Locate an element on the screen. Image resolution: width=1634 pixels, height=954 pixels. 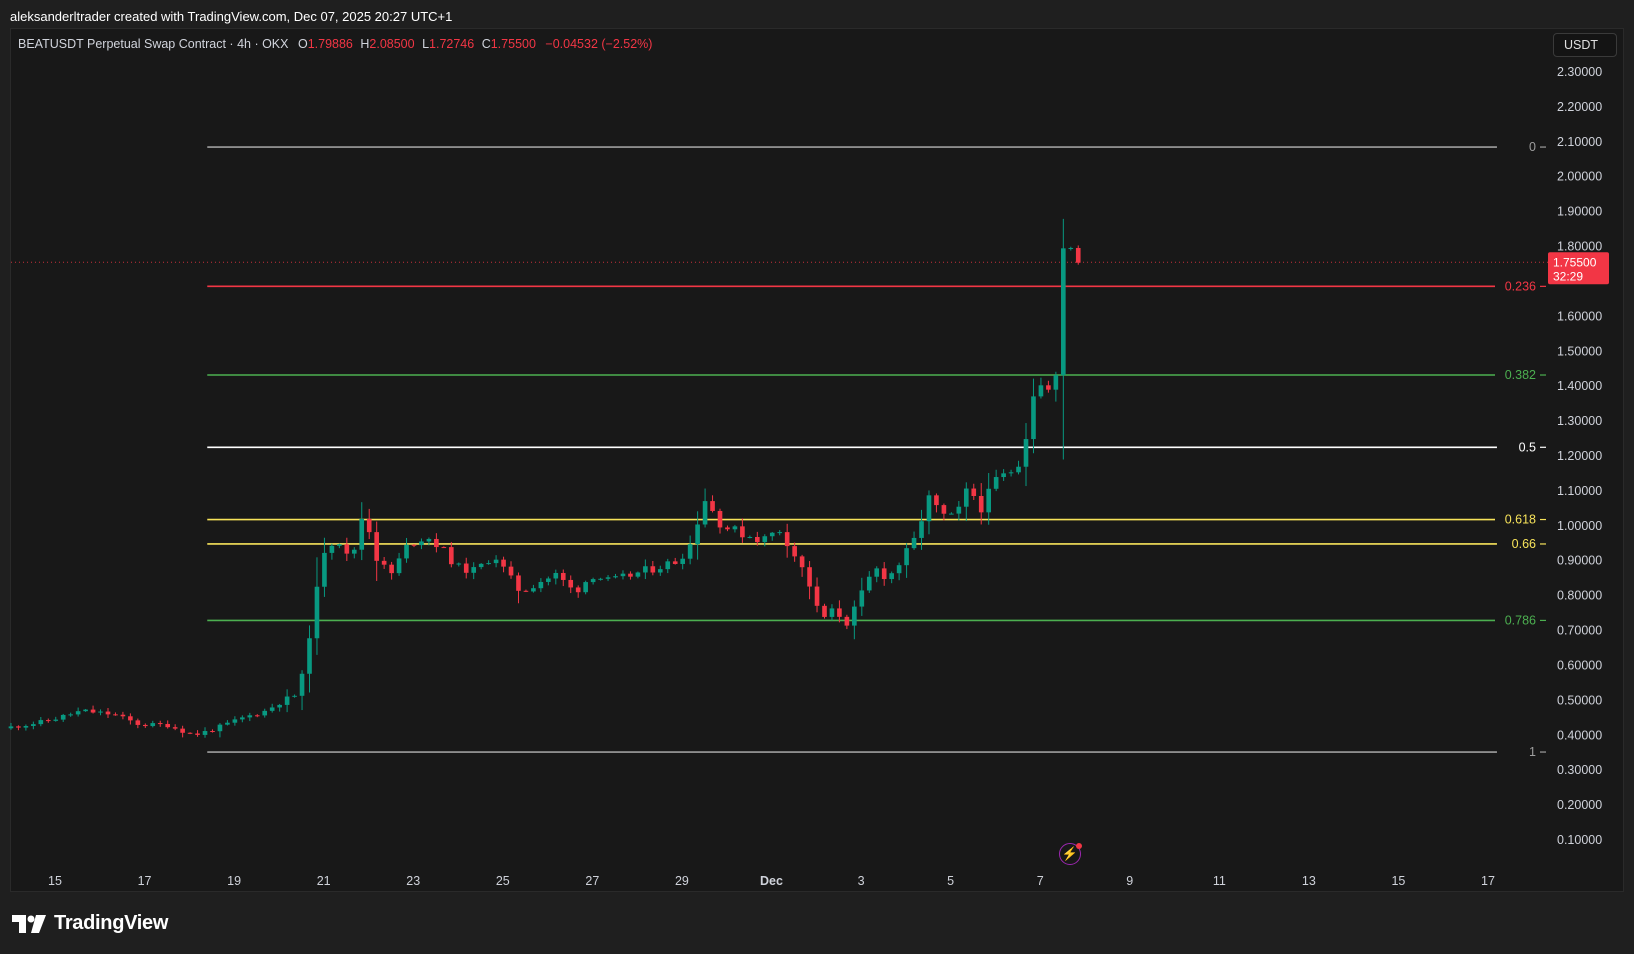
x-tick-label: 21 is located at coordinates (324, 881).